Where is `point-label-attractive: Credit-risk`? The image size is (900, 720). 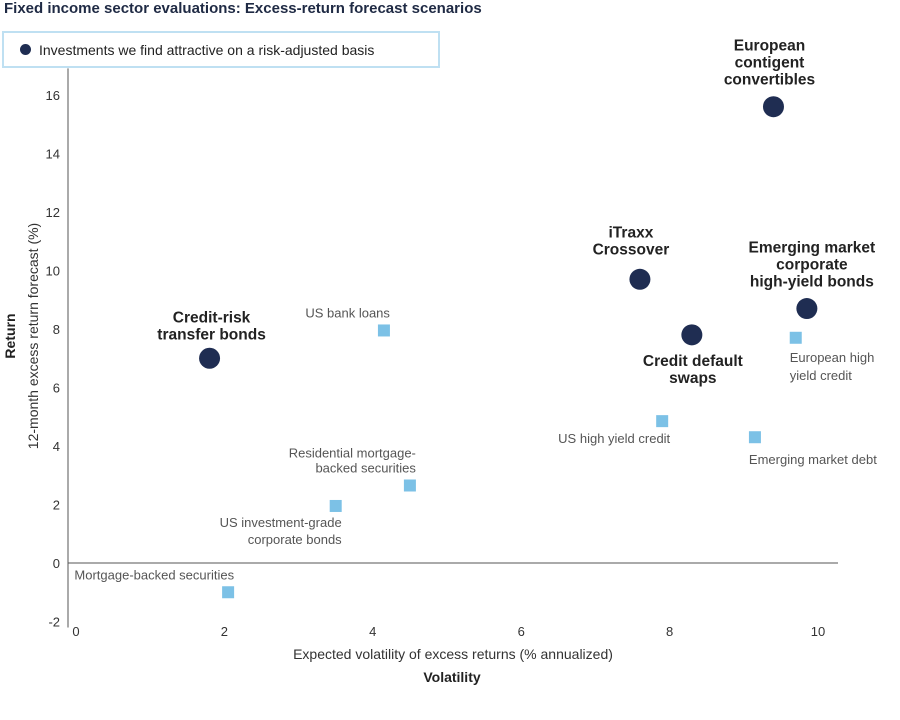
point-label-attractive: Credit-risk is located at coordinates (212, 317).